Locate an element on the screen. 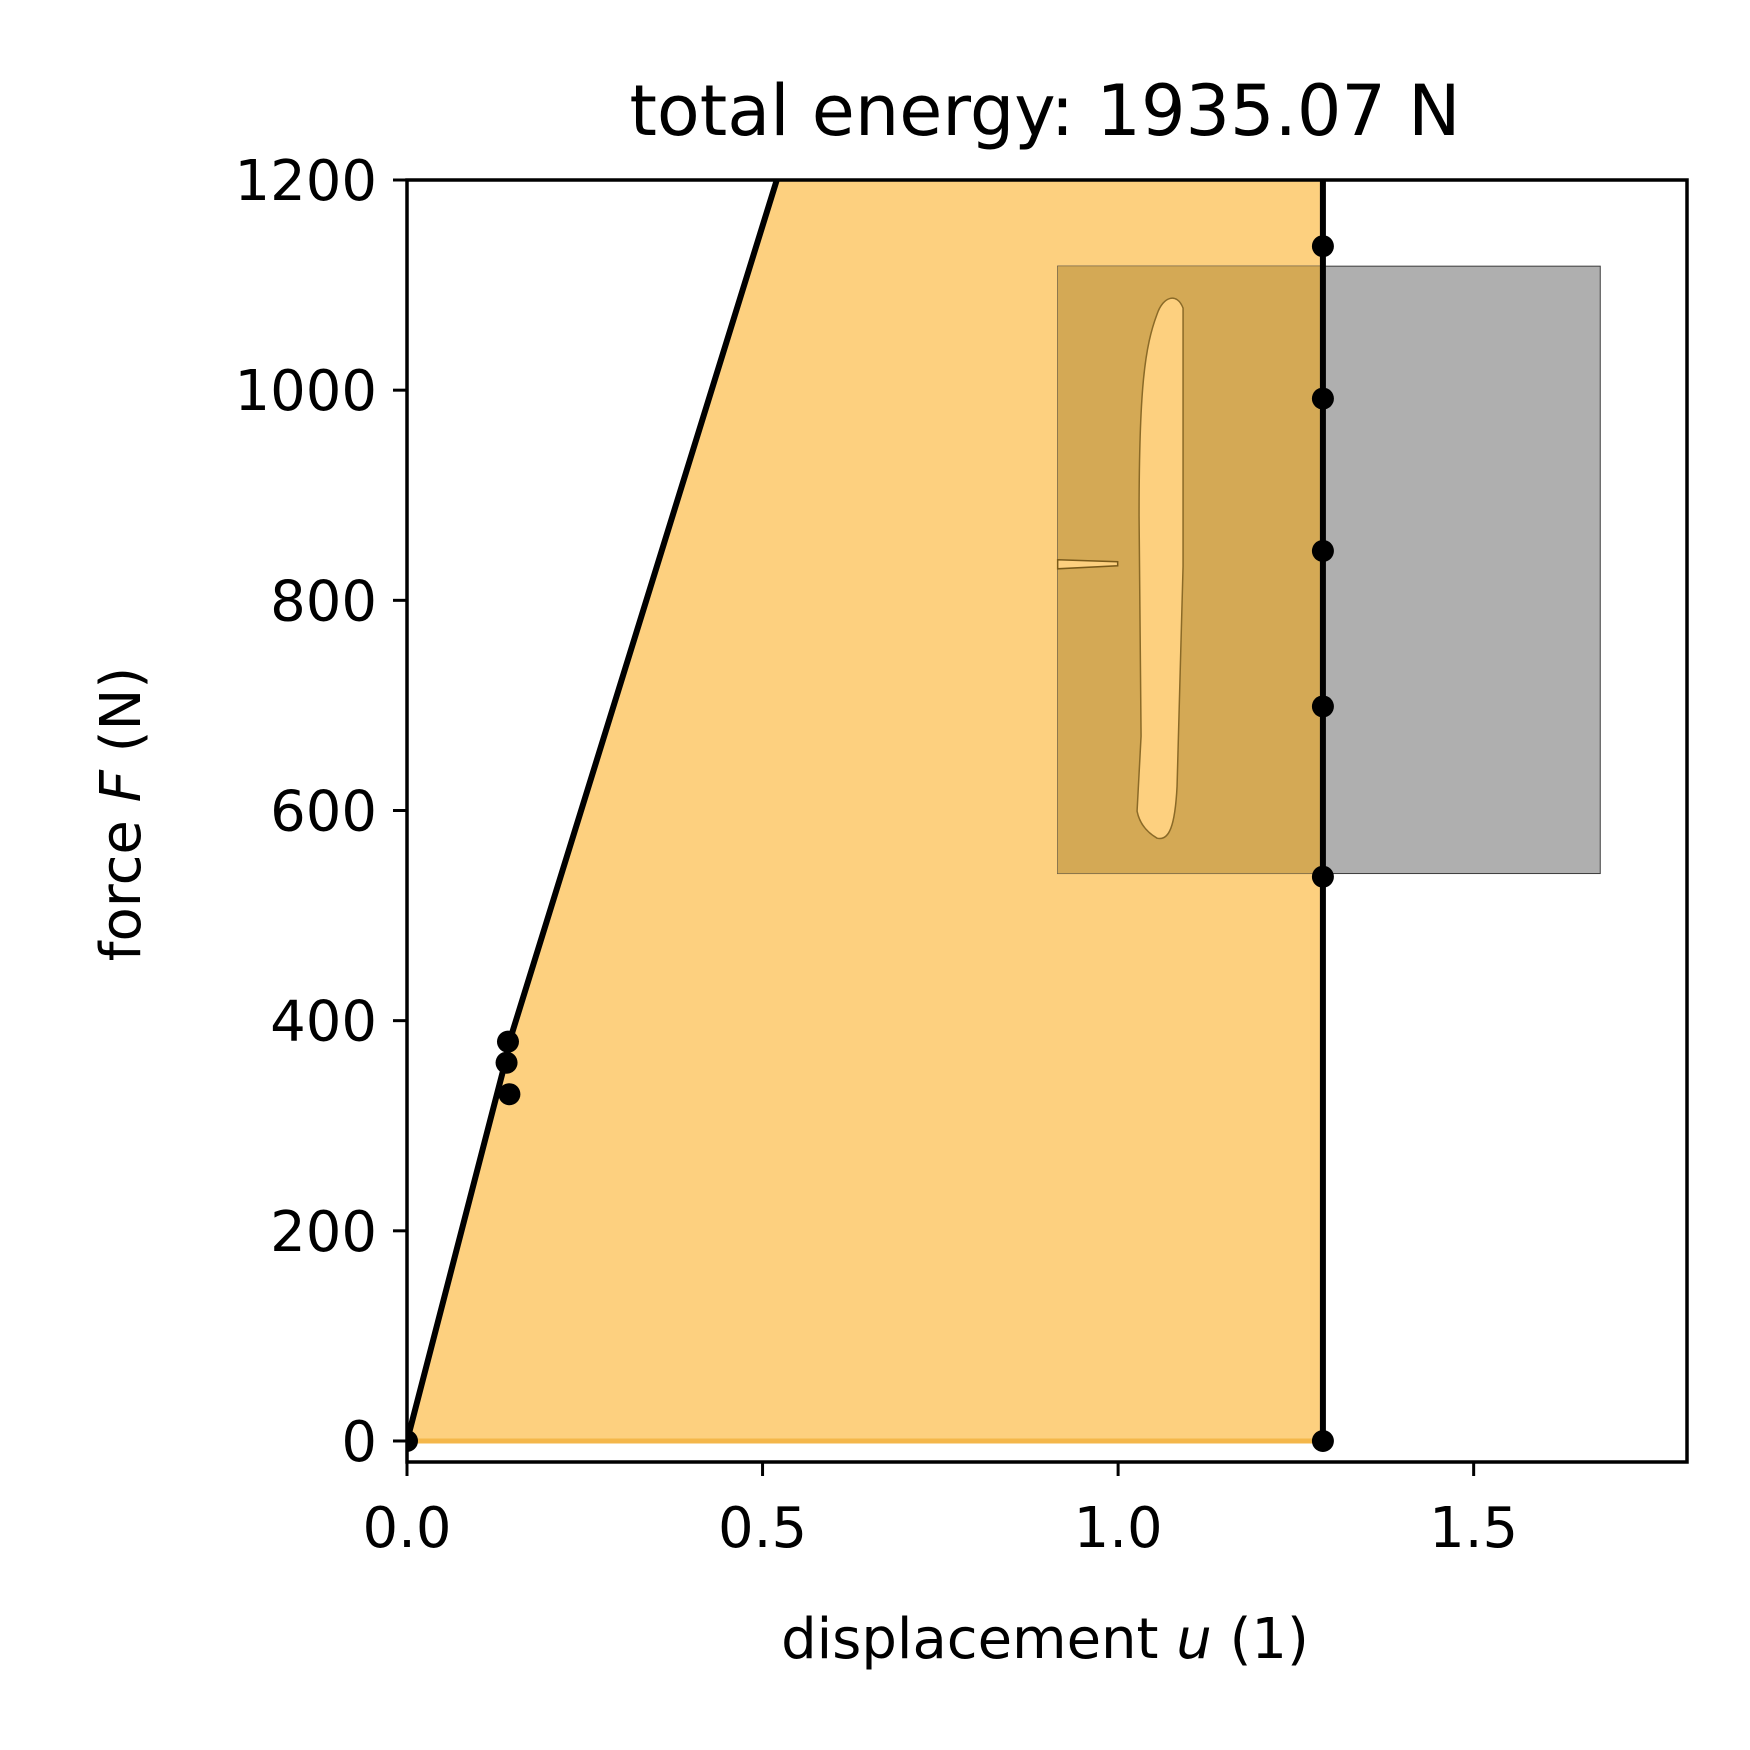 The width and height of the screenshot is (1750, 1750). x-axis-label: displacement u (1) is located at coordinates (1045, 1639).